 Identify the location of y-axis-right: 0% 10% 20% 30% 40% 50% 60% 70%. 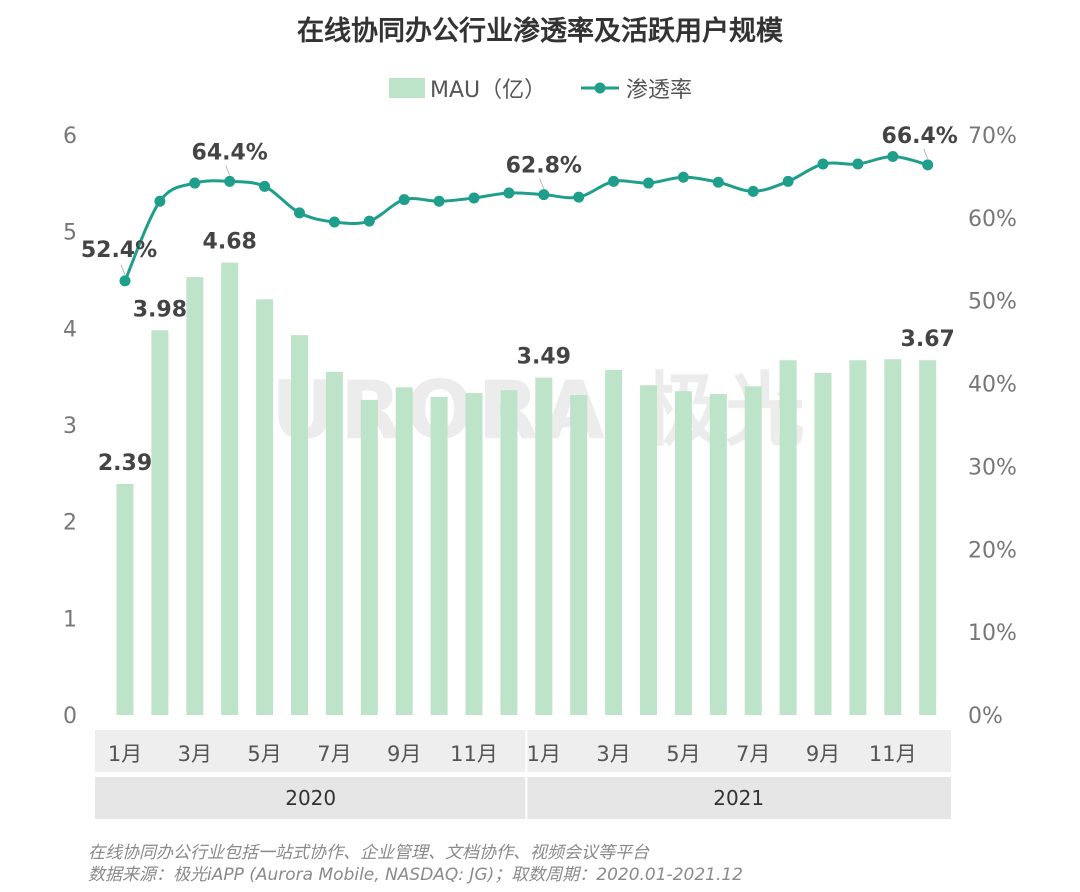
(992, 426).